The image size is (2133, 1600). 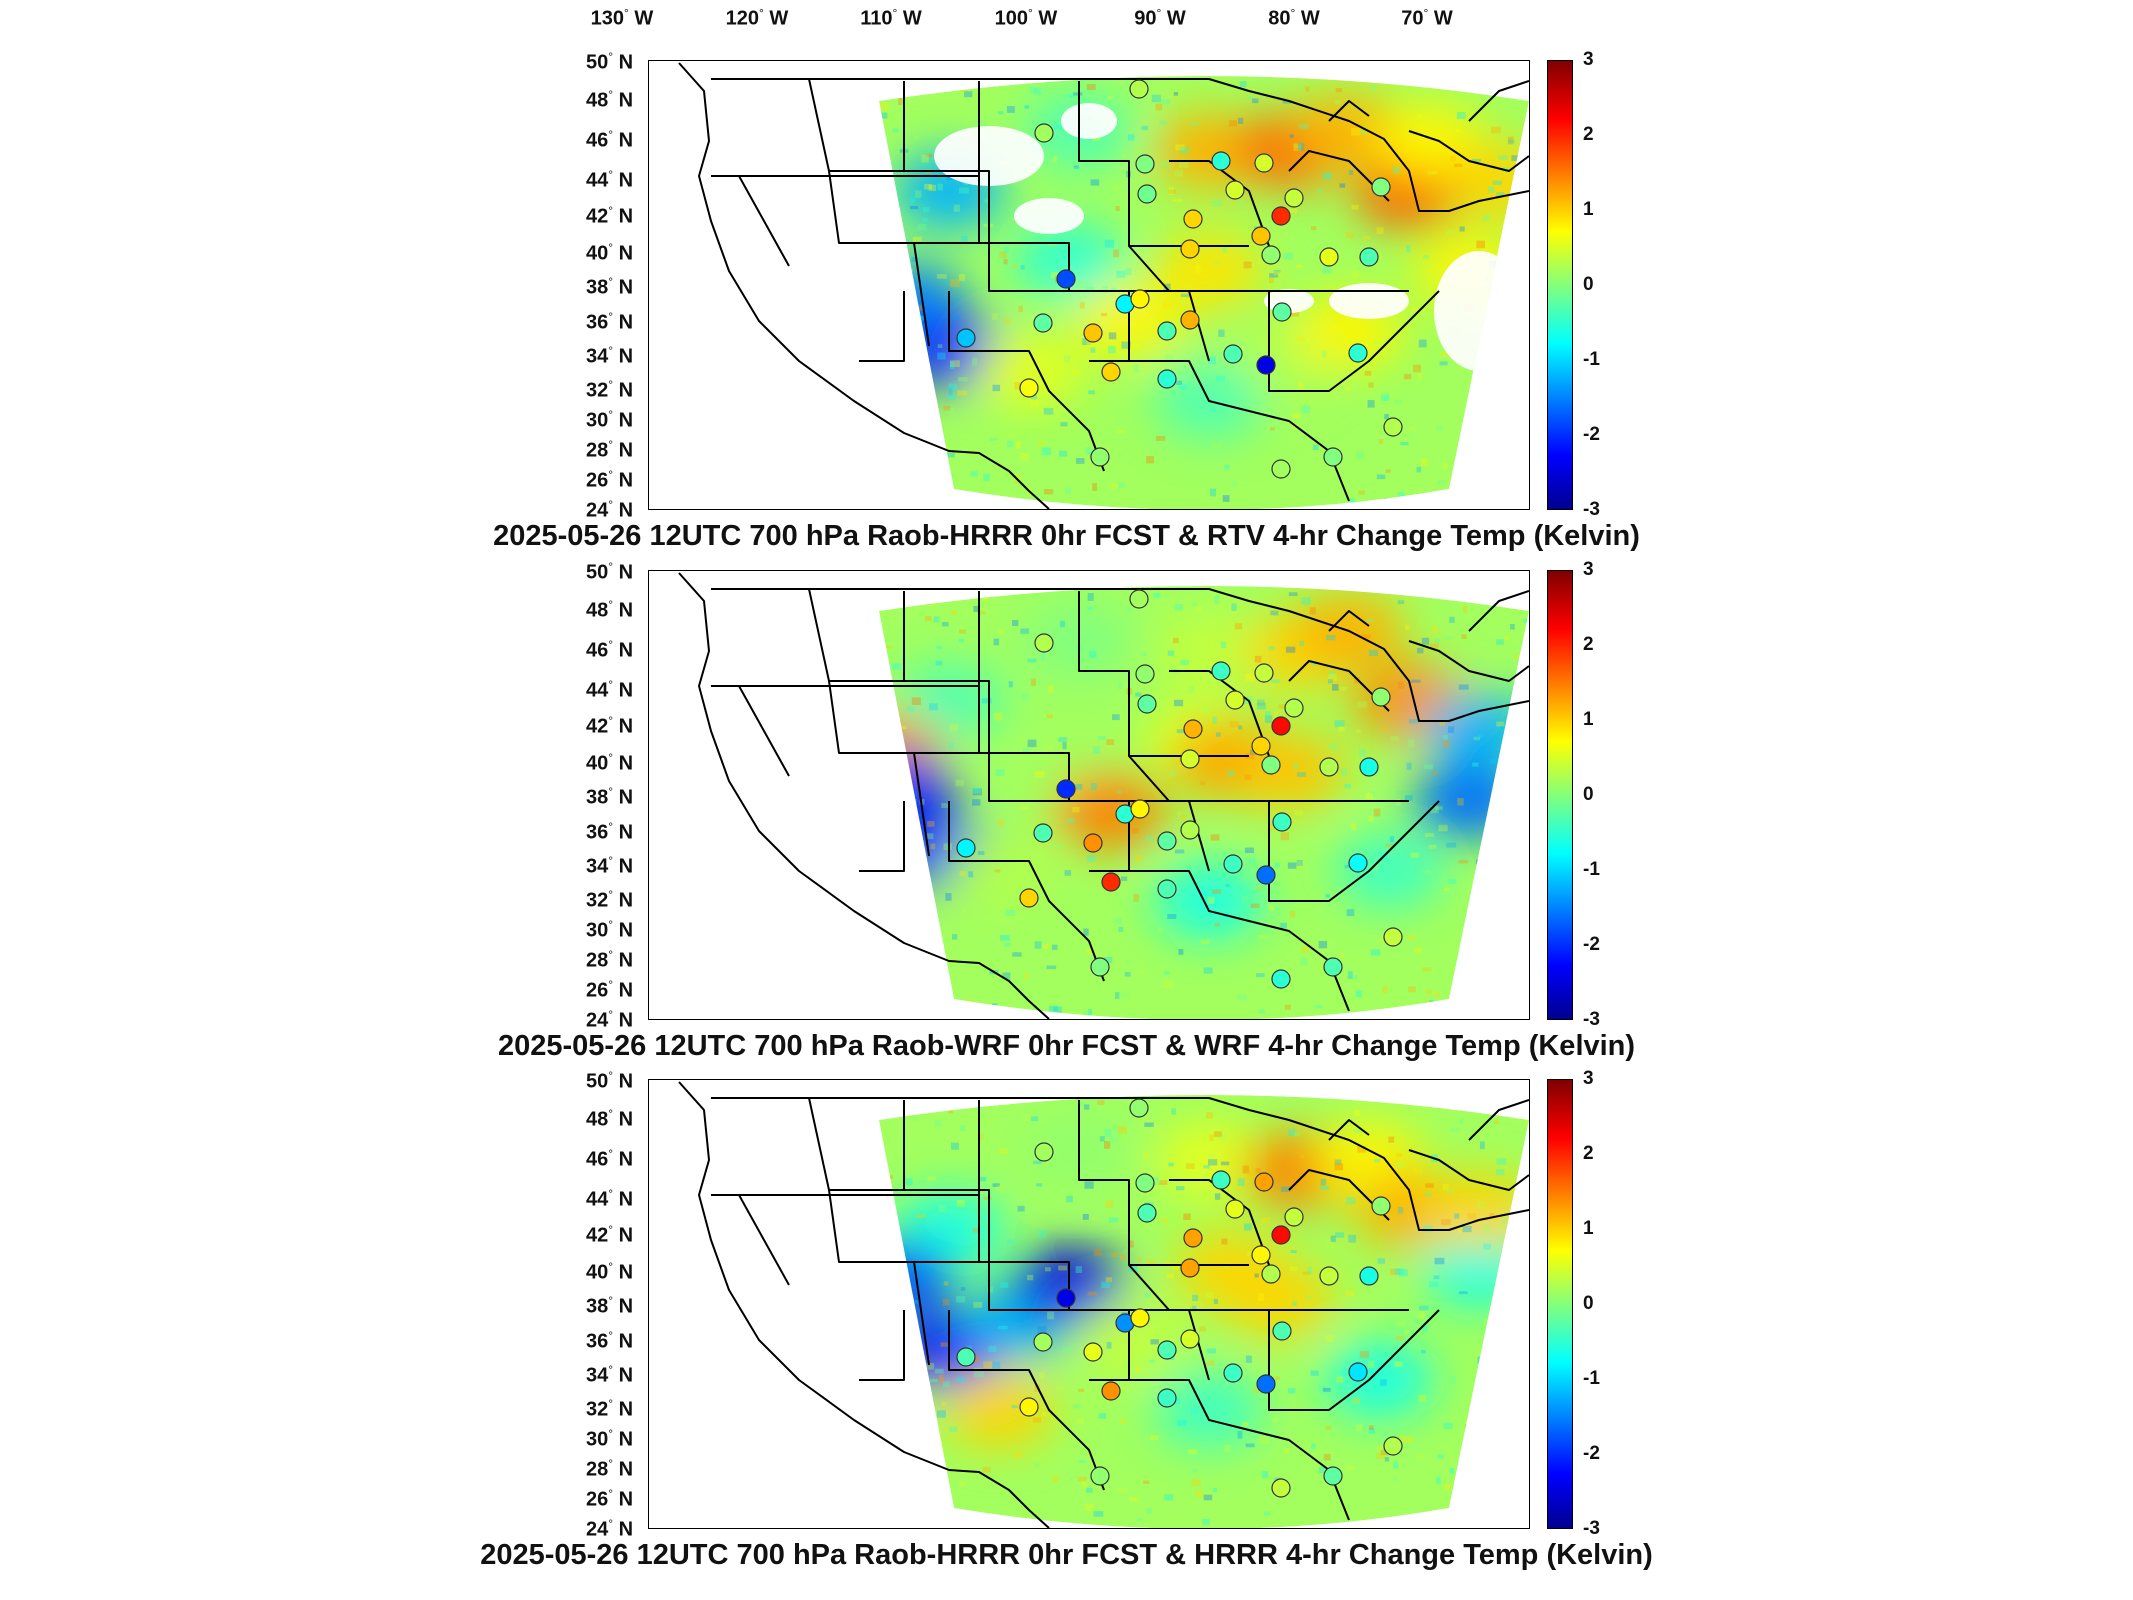 What do you see at coordinates (610, 831) in the screenshot?
I see `lat-label-36n: 36° N` at bounding box center [610, 831].